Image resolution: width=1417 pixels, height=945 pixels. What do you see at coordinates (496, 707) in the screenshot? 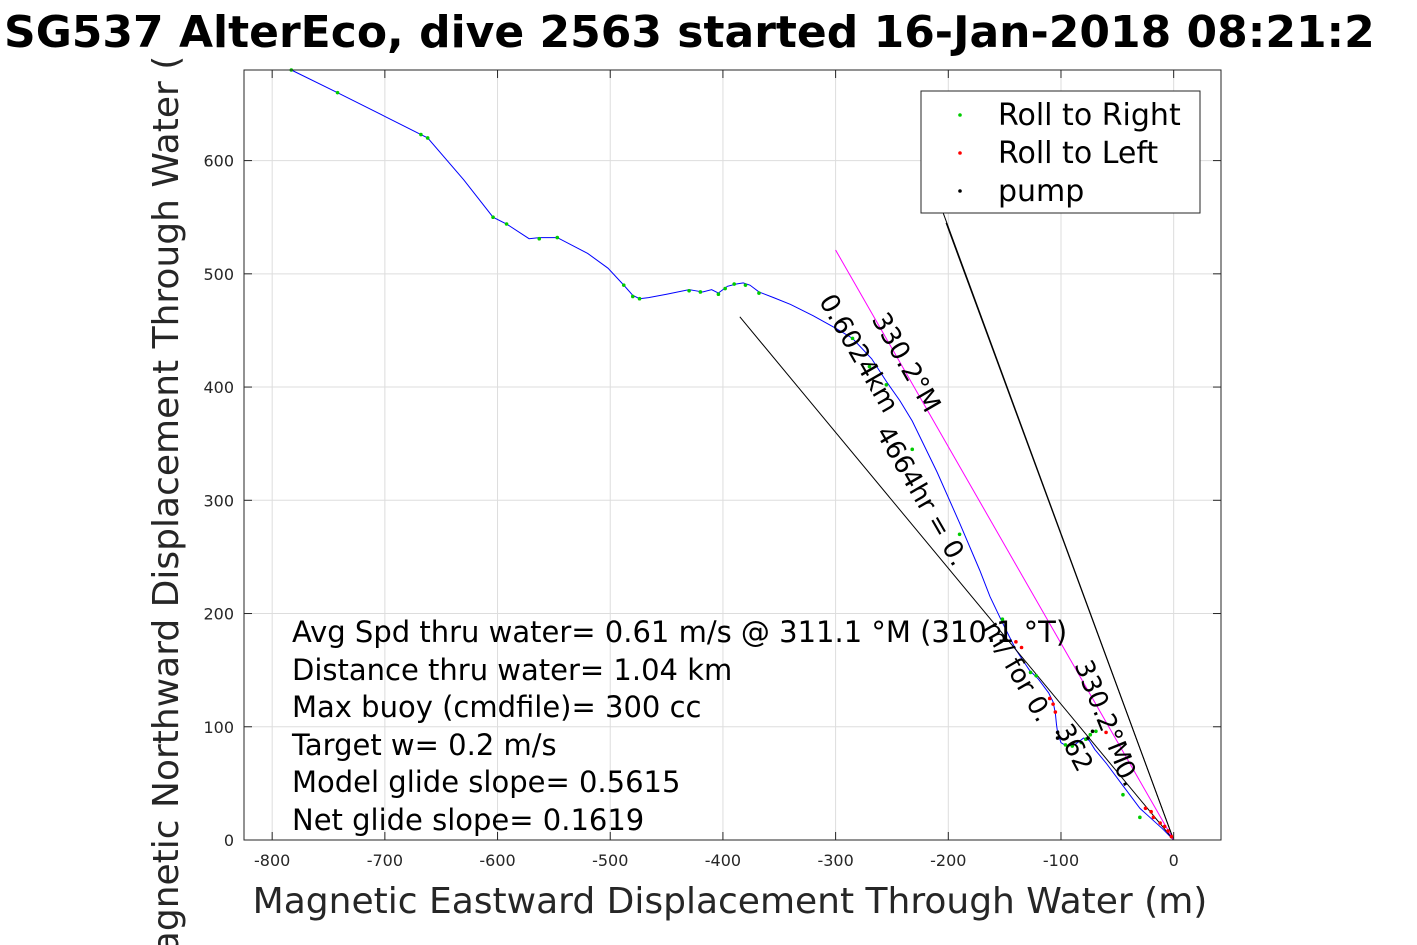
I see `annotation-max-buoy: Max buoy (cmdfile)= 300 cc` at bounding box center [496, 707].